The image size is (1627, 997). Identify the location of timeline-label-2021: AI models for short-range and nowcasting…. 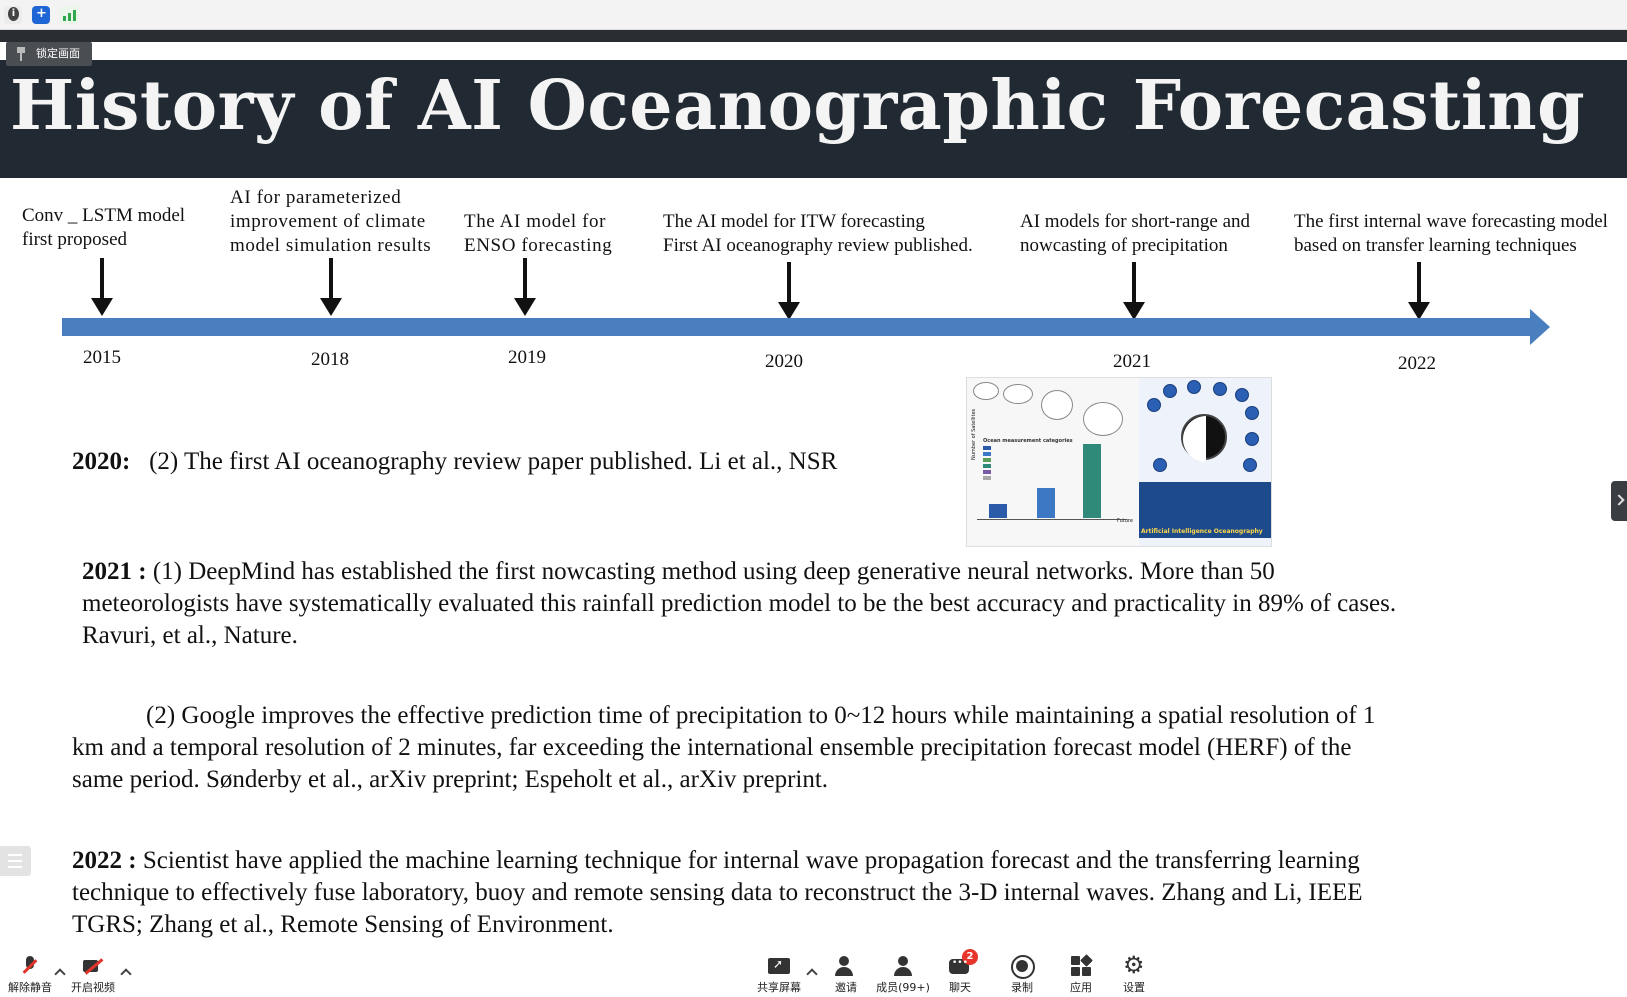
(1135, 234).